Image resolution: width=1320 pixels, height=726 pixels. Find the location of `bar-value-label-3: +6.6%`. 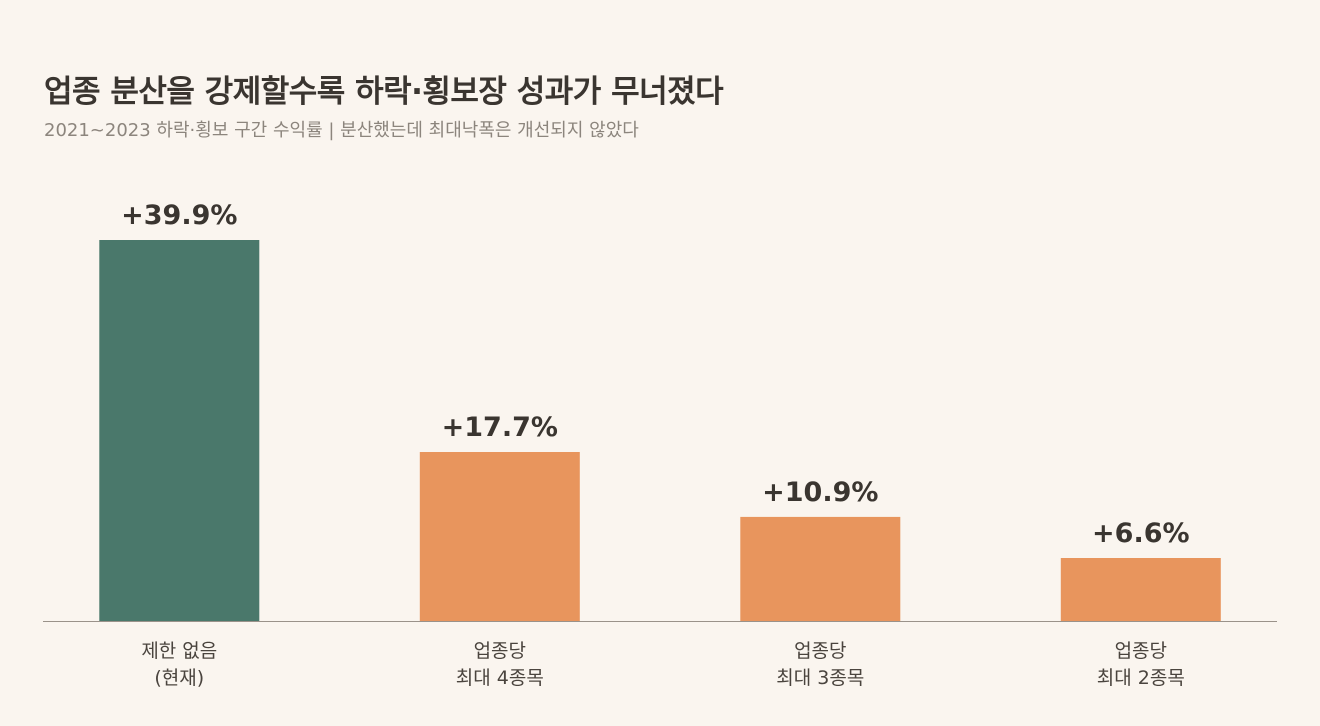

bar-value-label-3: +6.6% is located at coordinates (1141, 533).